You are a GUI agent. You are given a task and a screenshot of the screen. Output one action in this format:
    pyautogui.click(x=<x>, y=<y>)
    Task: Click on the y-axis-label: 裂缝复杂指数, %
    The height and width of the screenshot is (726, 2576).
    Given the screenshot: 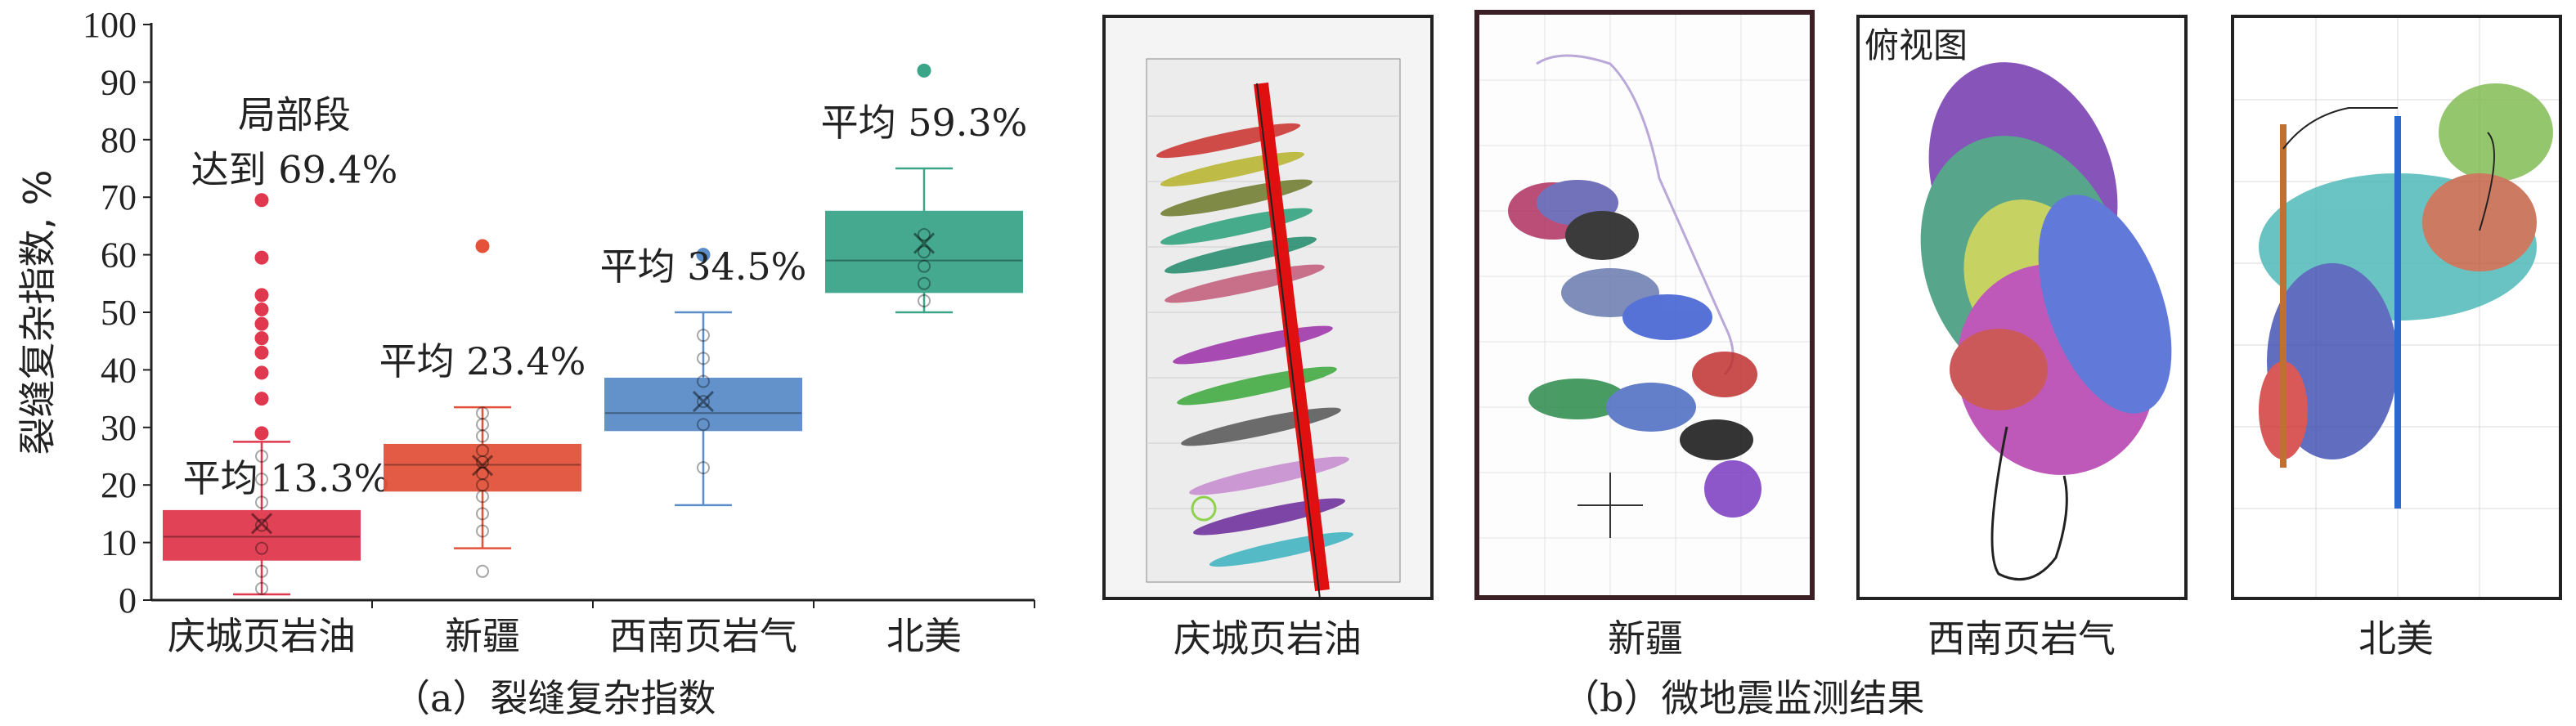 What is the action you would take?
    pyautogui.click(x=38, y=312)
    